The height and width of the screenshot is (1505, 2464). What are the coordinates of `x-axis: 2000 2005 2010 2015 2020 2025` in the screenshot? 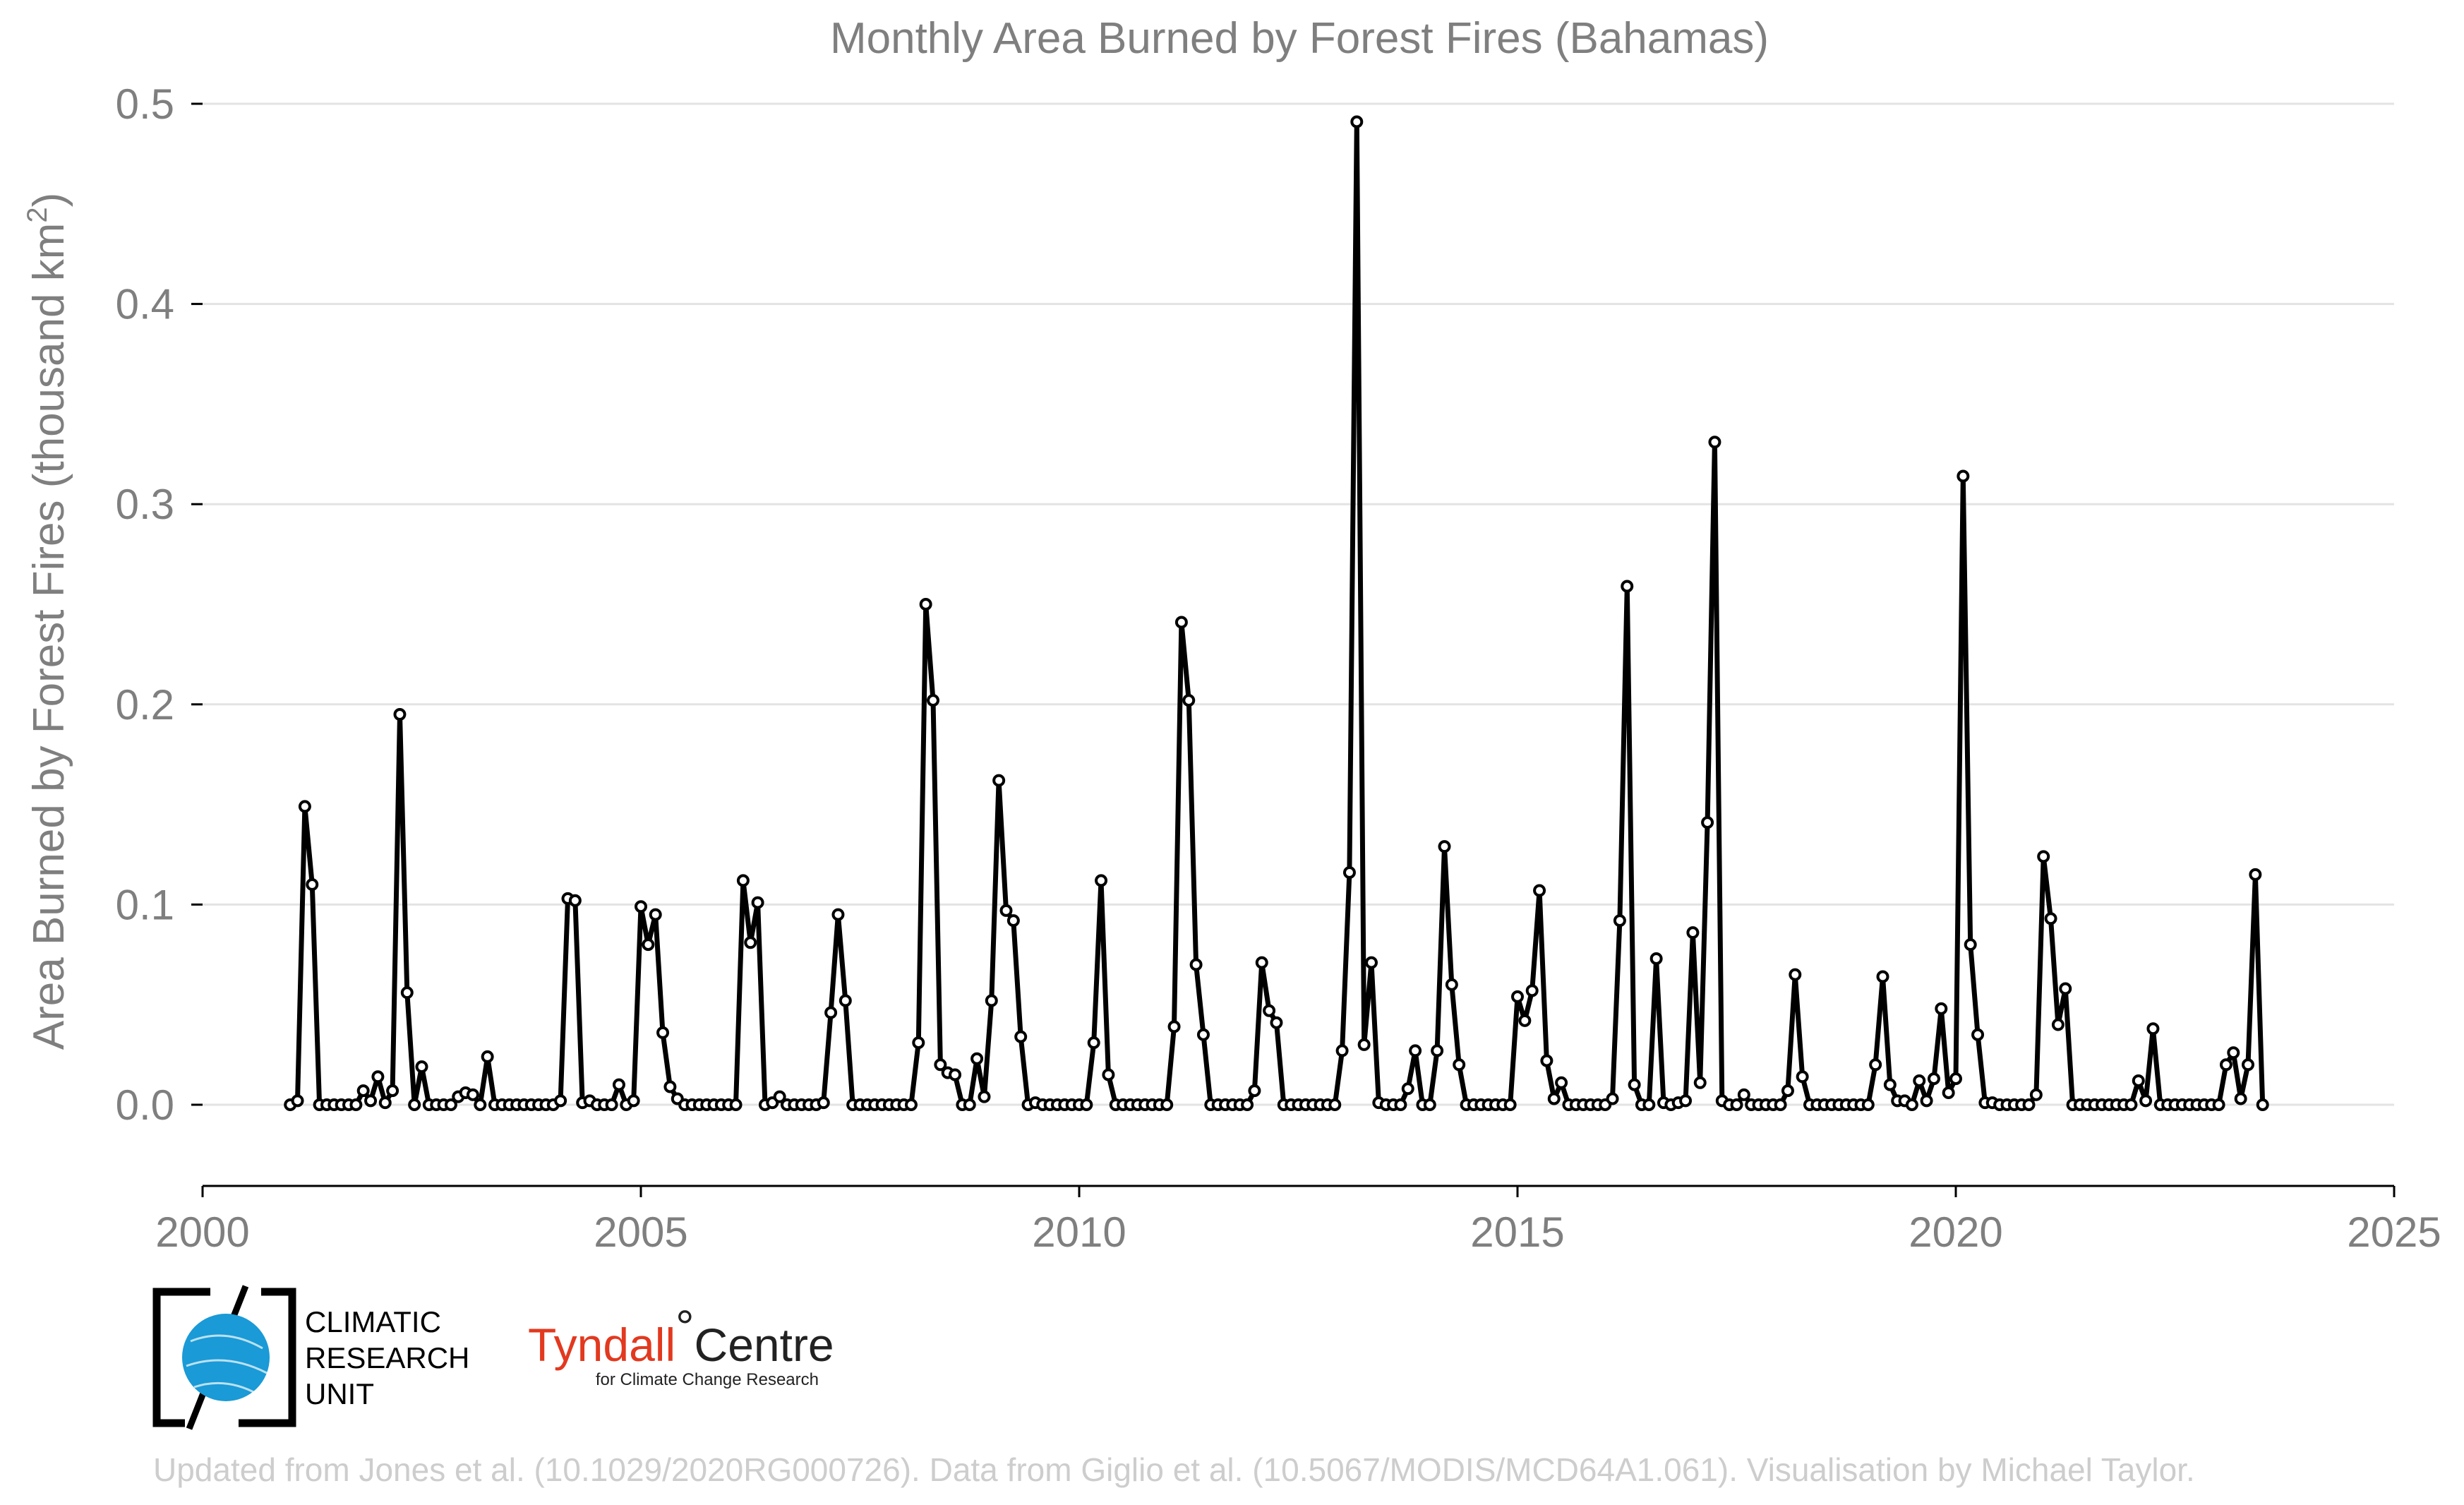 It's located at (1298, 1220).